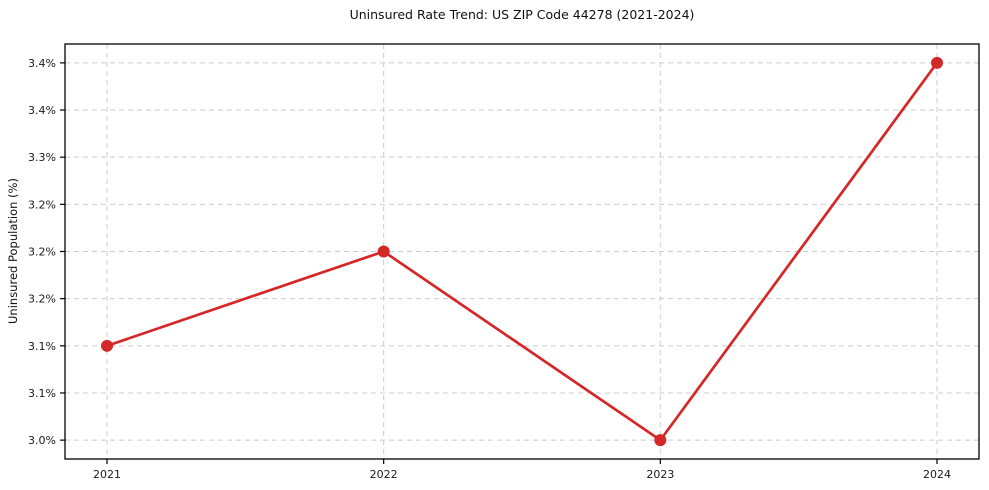 This screenshot has height=490, width=989. I want to click on x-tick-label: 2023, so click(660, 474).